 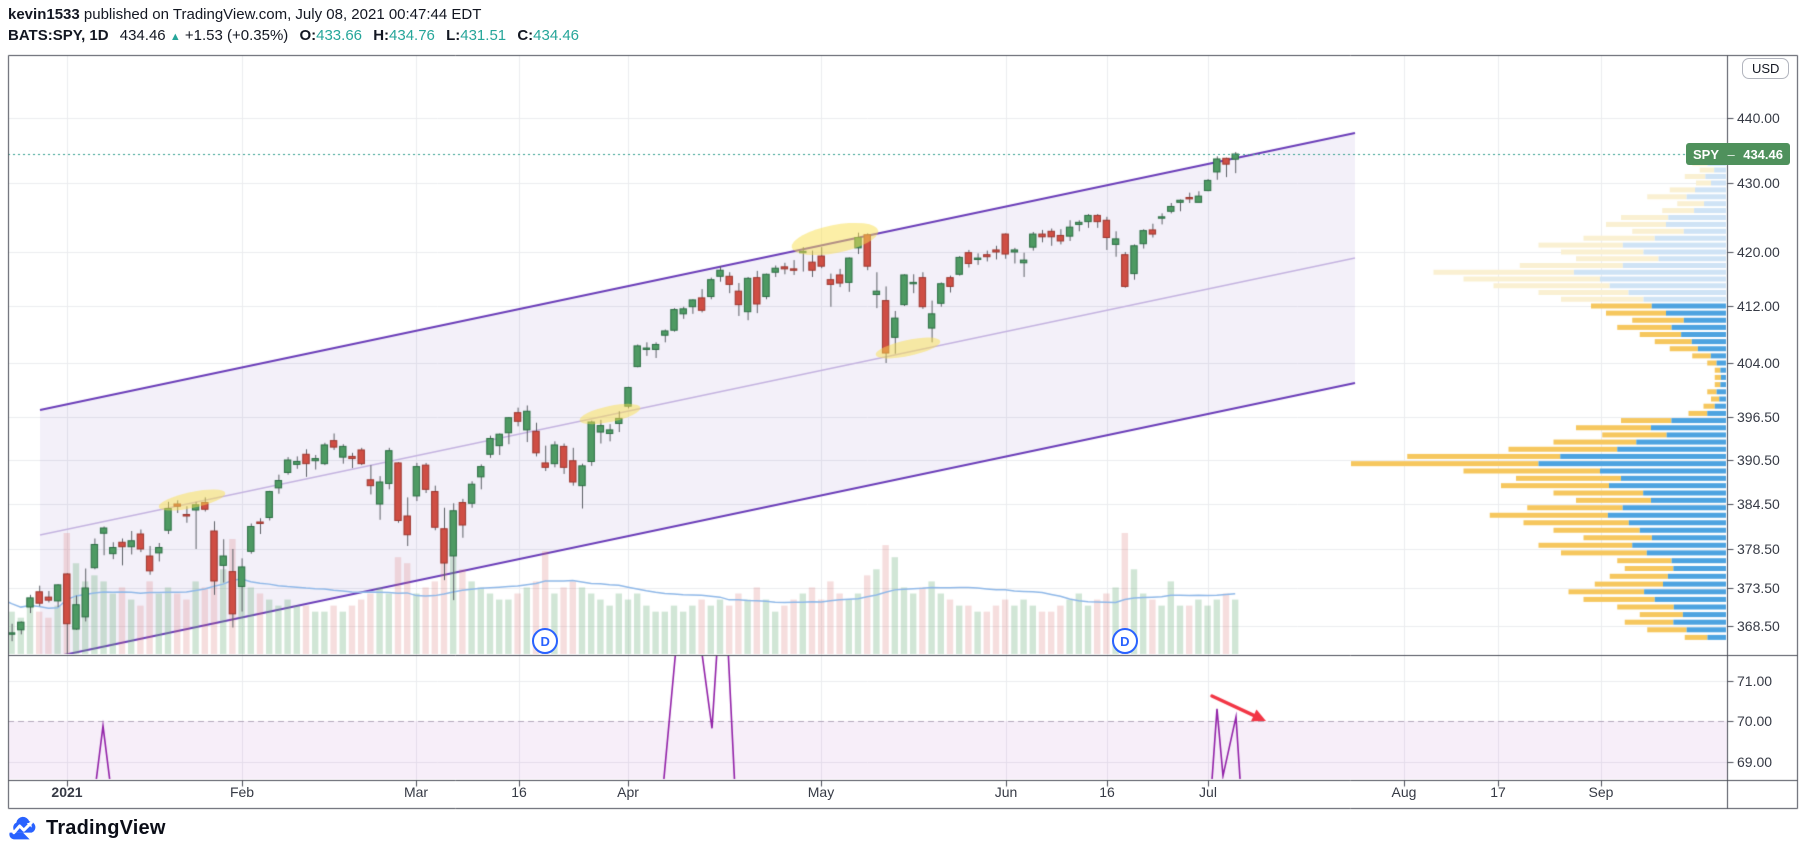 What do you see at coordinates (58, 35) in the screenshot?
I see `symbol-title: BATS:SPY, 1D` at bounding box center [58, 35].